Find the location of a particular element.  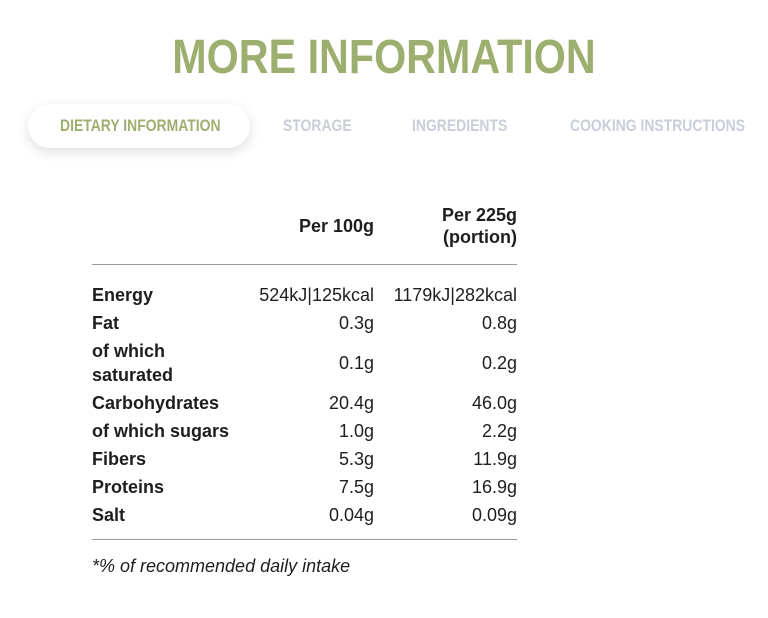

value-per-100g: 1.0g is located at coordinates (356, 431).